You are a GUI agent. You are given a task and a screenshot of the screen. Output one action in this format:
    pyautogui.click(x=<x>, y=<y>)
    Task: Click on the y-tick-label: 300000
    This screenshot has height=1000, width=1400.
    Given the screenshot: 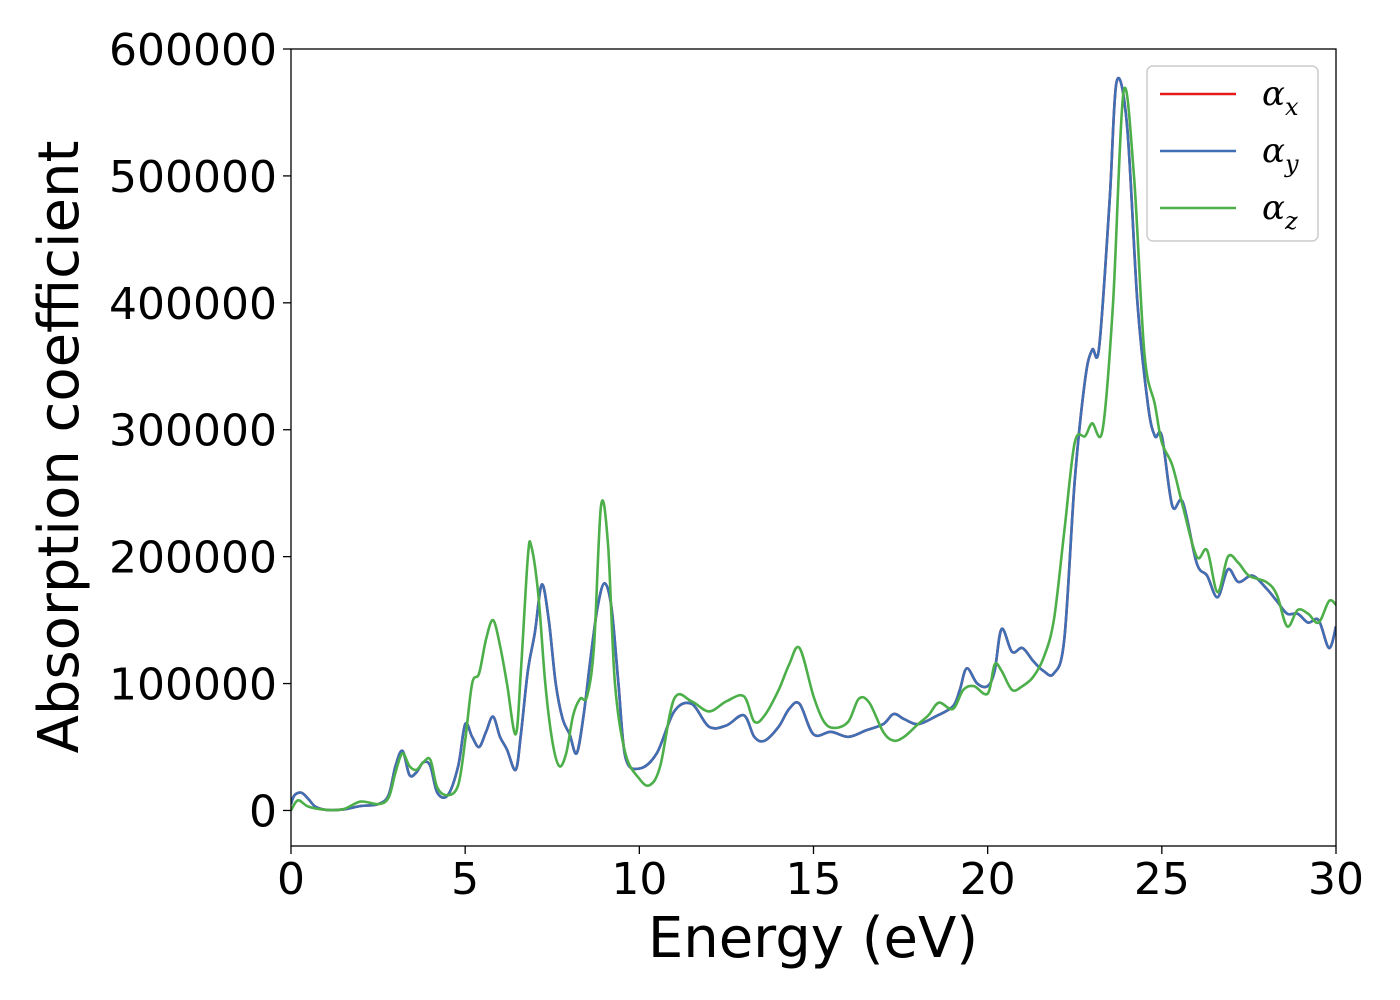 What is the action you would take?
    pyautogui.click(x=193, y=431)
    